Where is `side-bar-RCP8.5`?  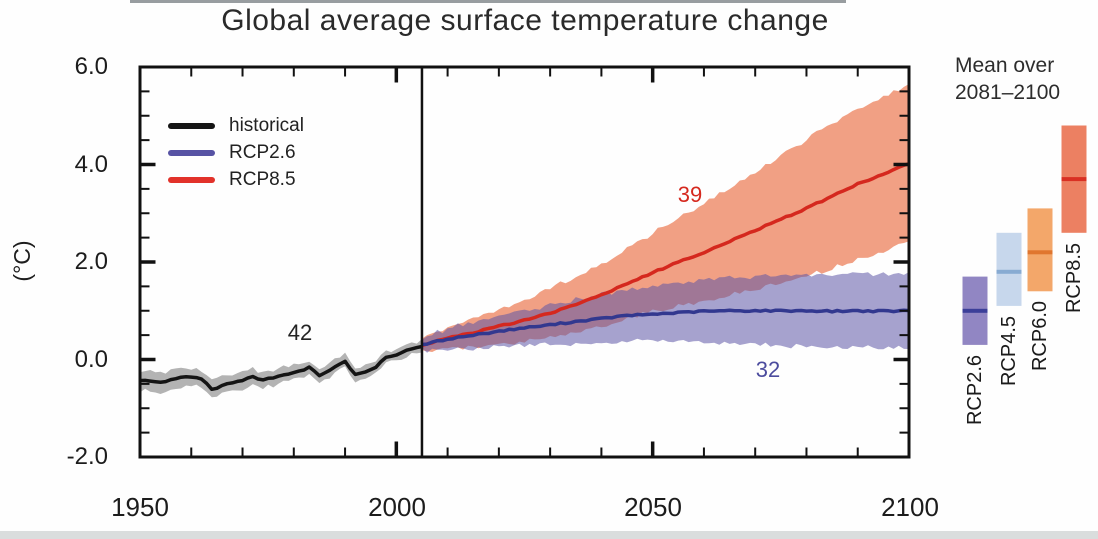 side-bar-RCP8.5 is located at coordinates (1074, 179).